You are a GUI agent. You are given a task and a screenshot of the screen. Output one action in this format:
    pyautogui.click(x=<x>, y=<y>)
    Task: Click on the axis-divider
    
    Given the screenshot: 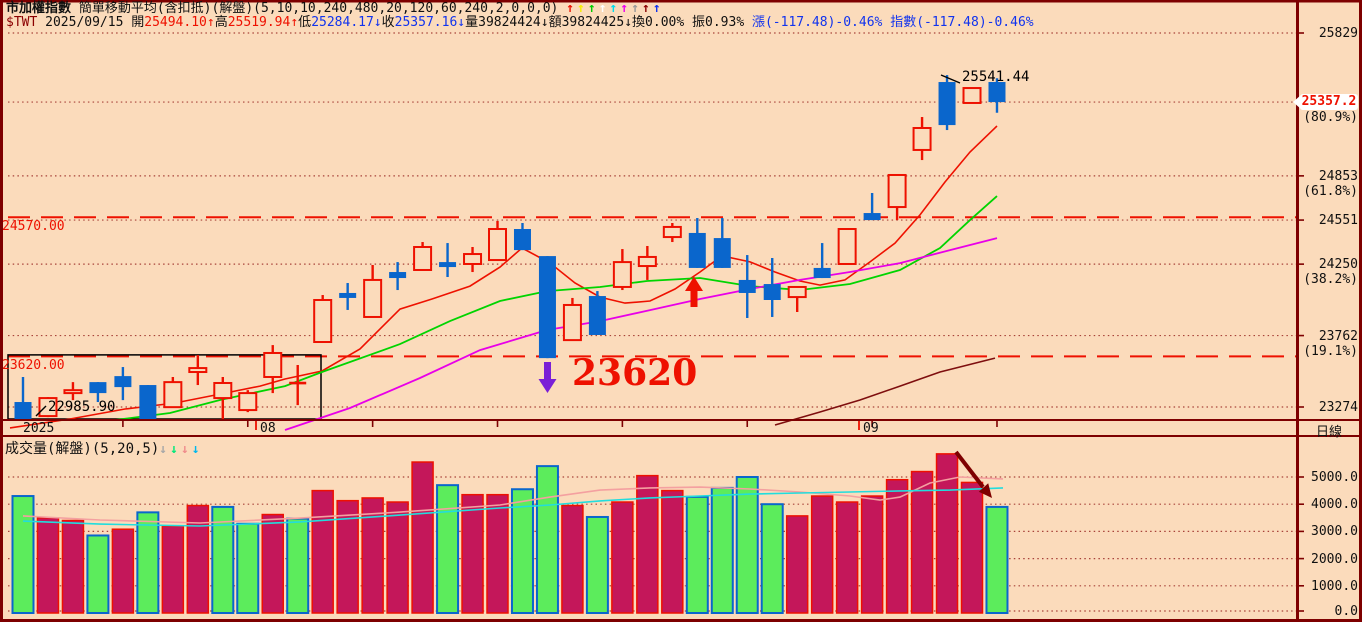 What is the action you would take?
    pyautogui.click(x=1297, y=311)
    